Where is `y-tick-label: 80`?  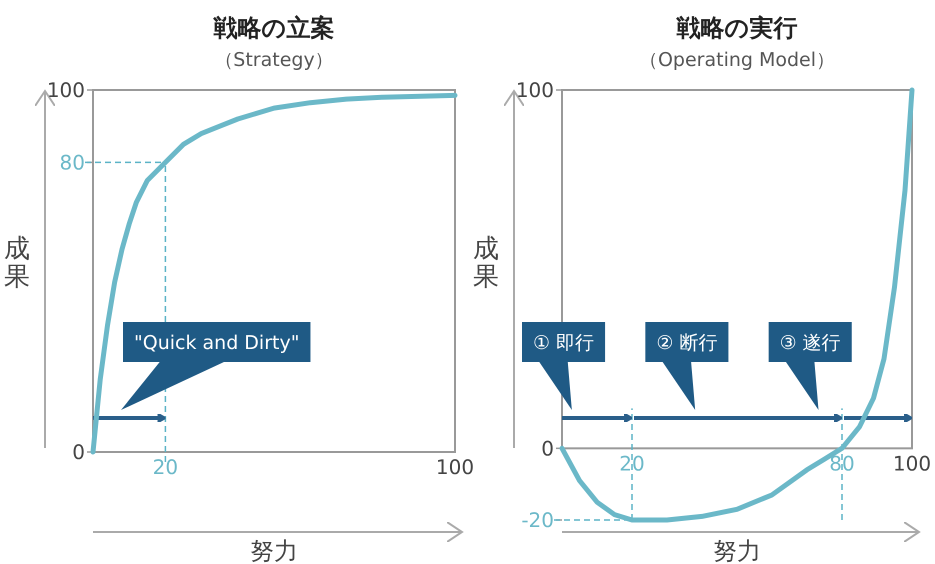 y-tick-label: 80 is located at coordinates (72, 162).